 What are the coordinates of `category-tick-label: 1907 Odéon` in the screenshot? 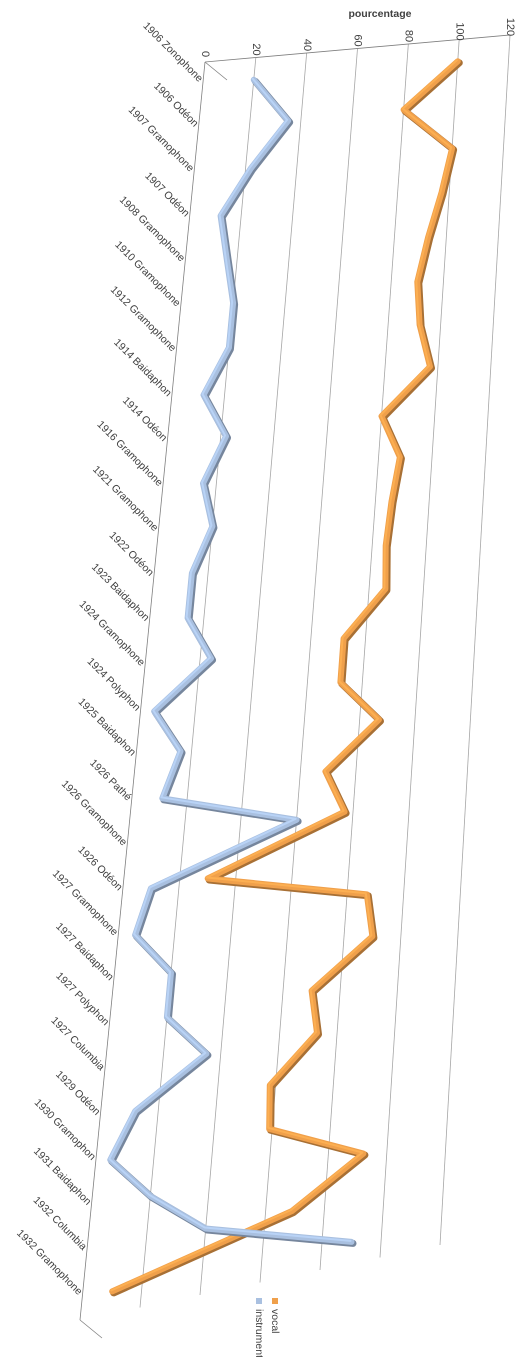 It's located at (166, 194).